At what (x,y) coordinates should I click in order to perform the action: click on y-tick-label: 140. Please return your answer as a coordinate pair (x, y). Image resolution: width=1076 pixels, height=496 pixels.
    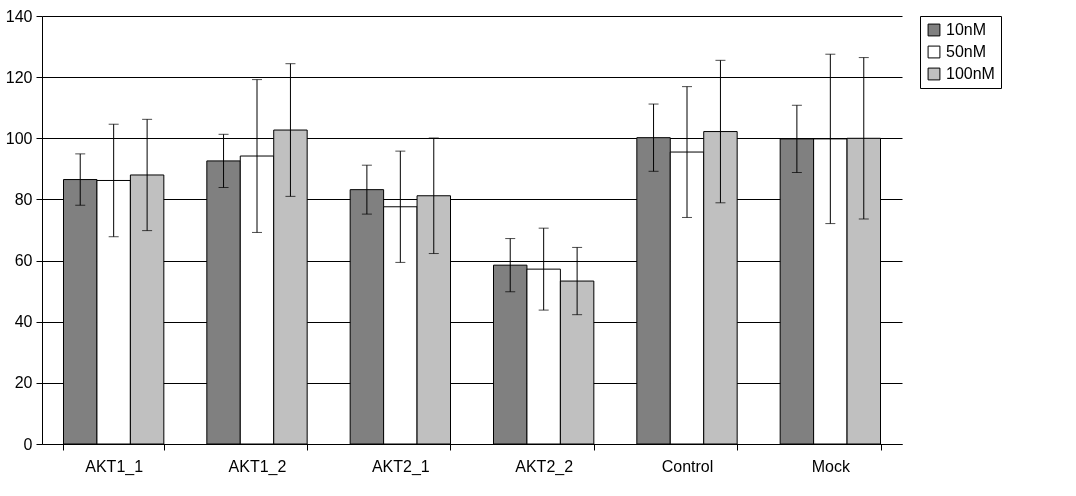
    Looking at the image, I should click on (19, 16).